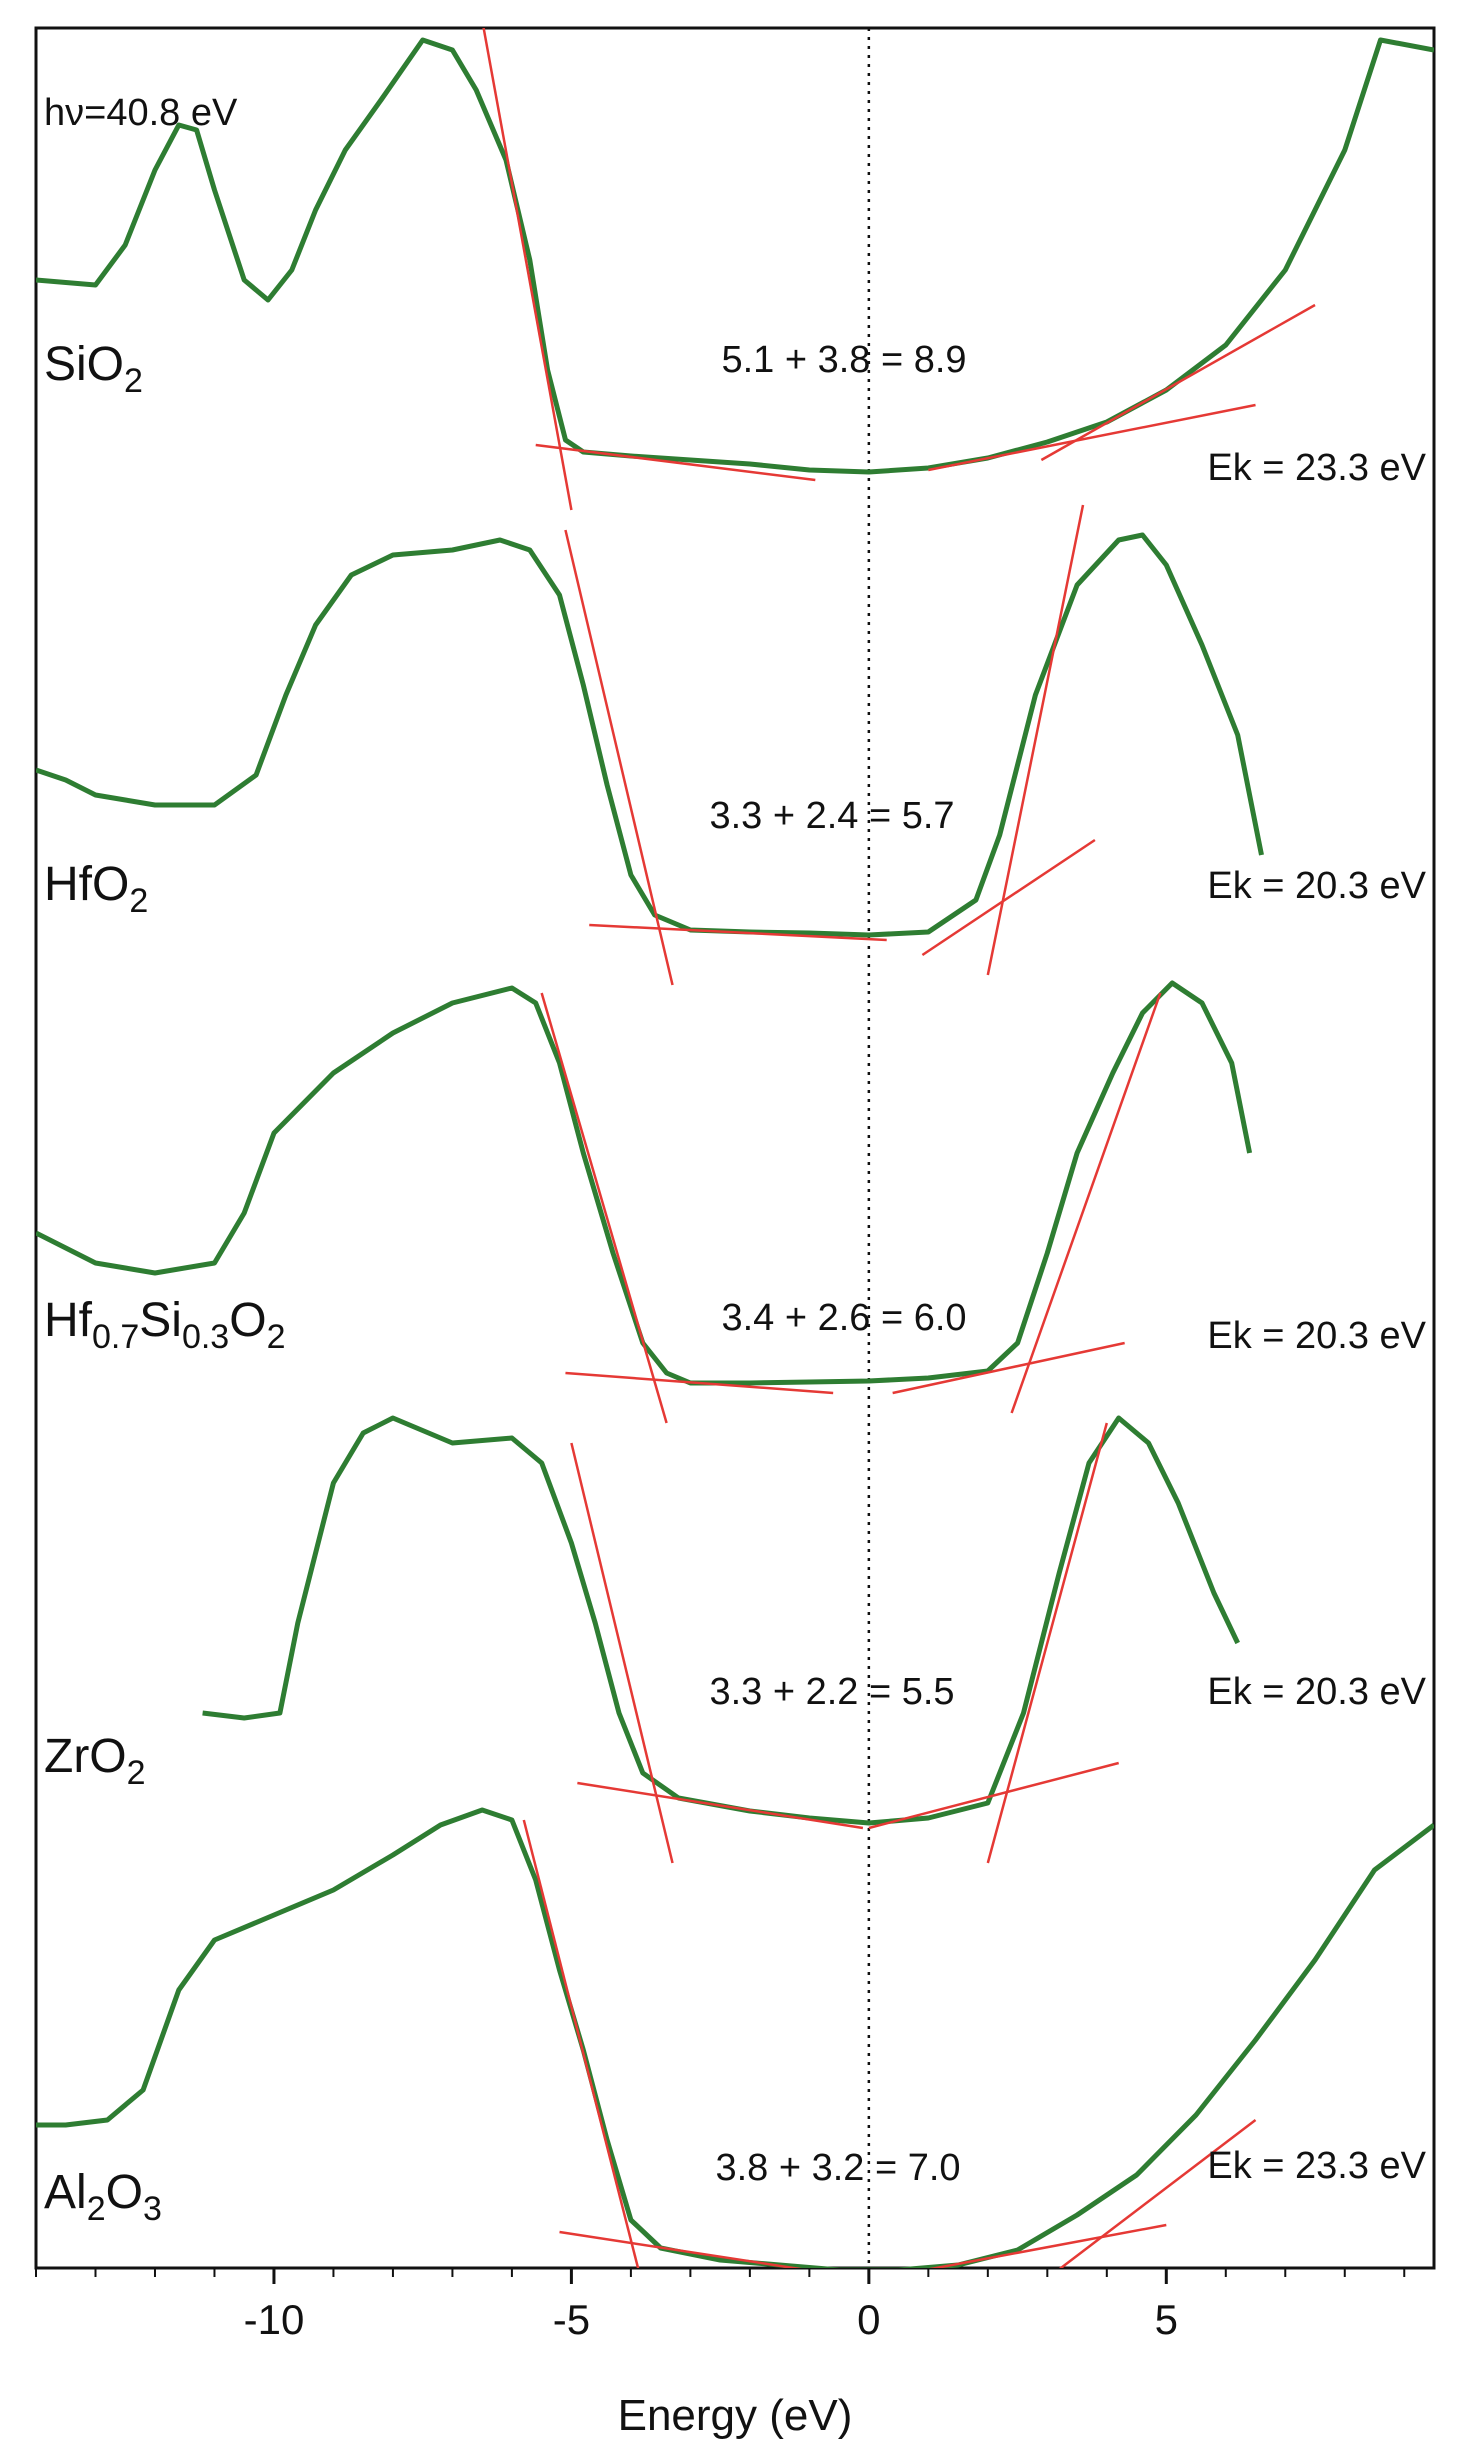  I want to click on ek-label-zro2: Ek = 20.3 eV, so click(1316, 1692).